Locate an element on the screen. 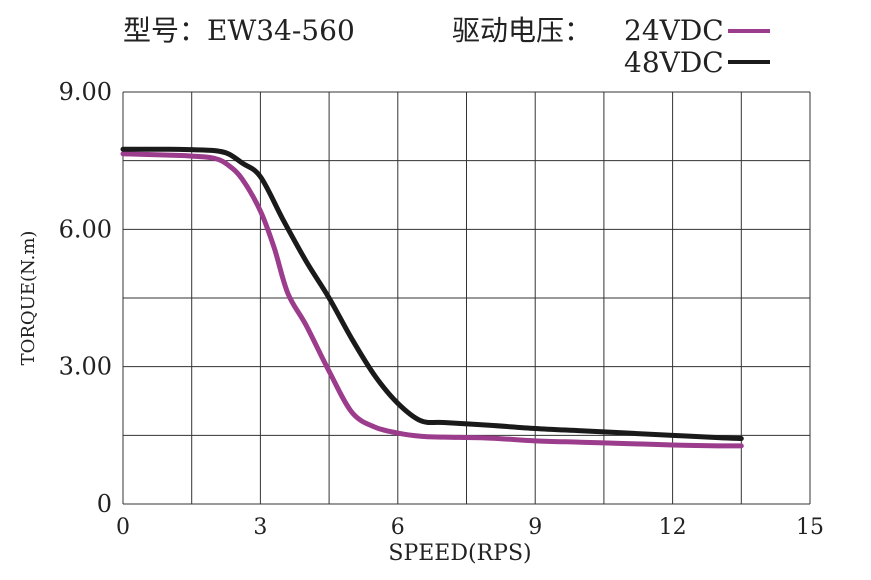 The height and width of the screenshot is (580, 871). y-tick-label: 6.00 is located at coordinates (85, 229).